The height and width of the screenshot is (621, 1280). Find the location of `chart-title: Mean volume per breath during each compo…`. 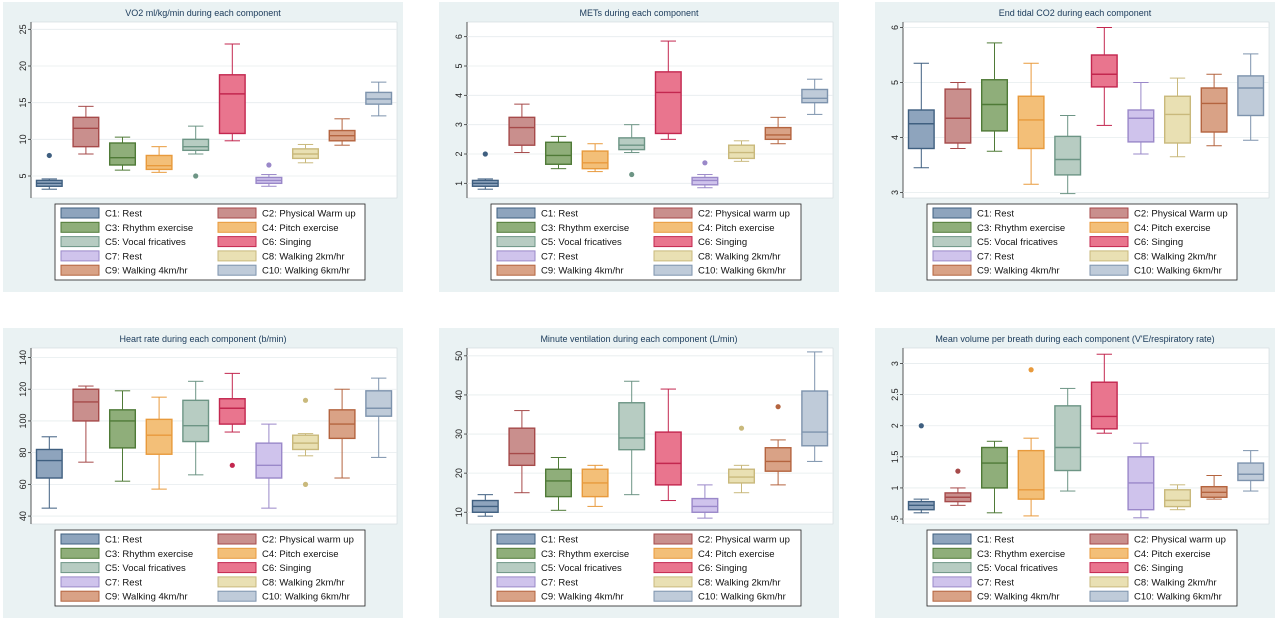

chart-title: Mean volume per breath during each compo… is located at coordinates (1074, 339).